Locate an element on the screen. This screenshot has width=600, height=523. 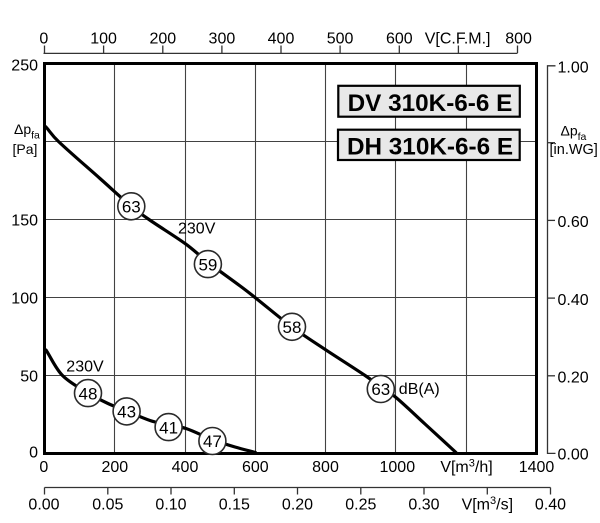
svg-text: 0.30 is located at coordinates (423, 505).